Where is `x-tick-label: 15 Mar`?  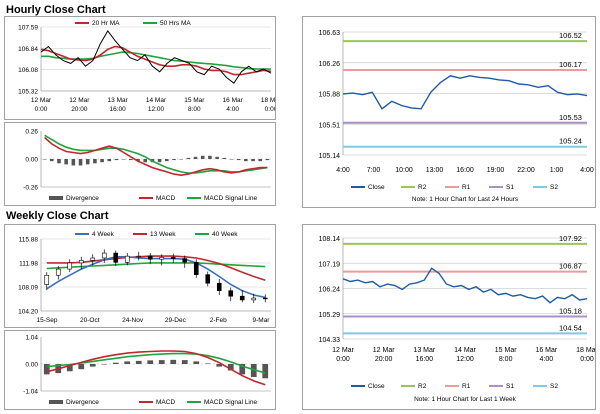 x-tick-label: 15 Mar is located at coordinates (194, 100).